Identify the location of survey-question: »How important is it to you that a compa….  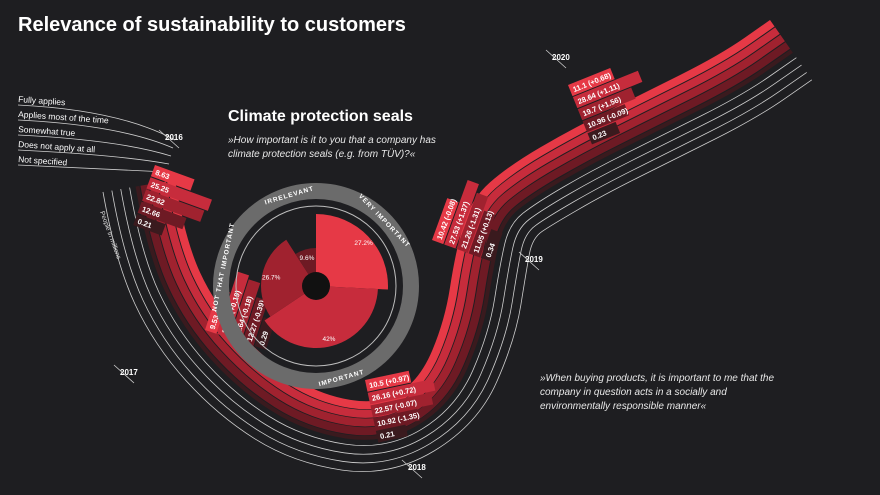
(332, 147).